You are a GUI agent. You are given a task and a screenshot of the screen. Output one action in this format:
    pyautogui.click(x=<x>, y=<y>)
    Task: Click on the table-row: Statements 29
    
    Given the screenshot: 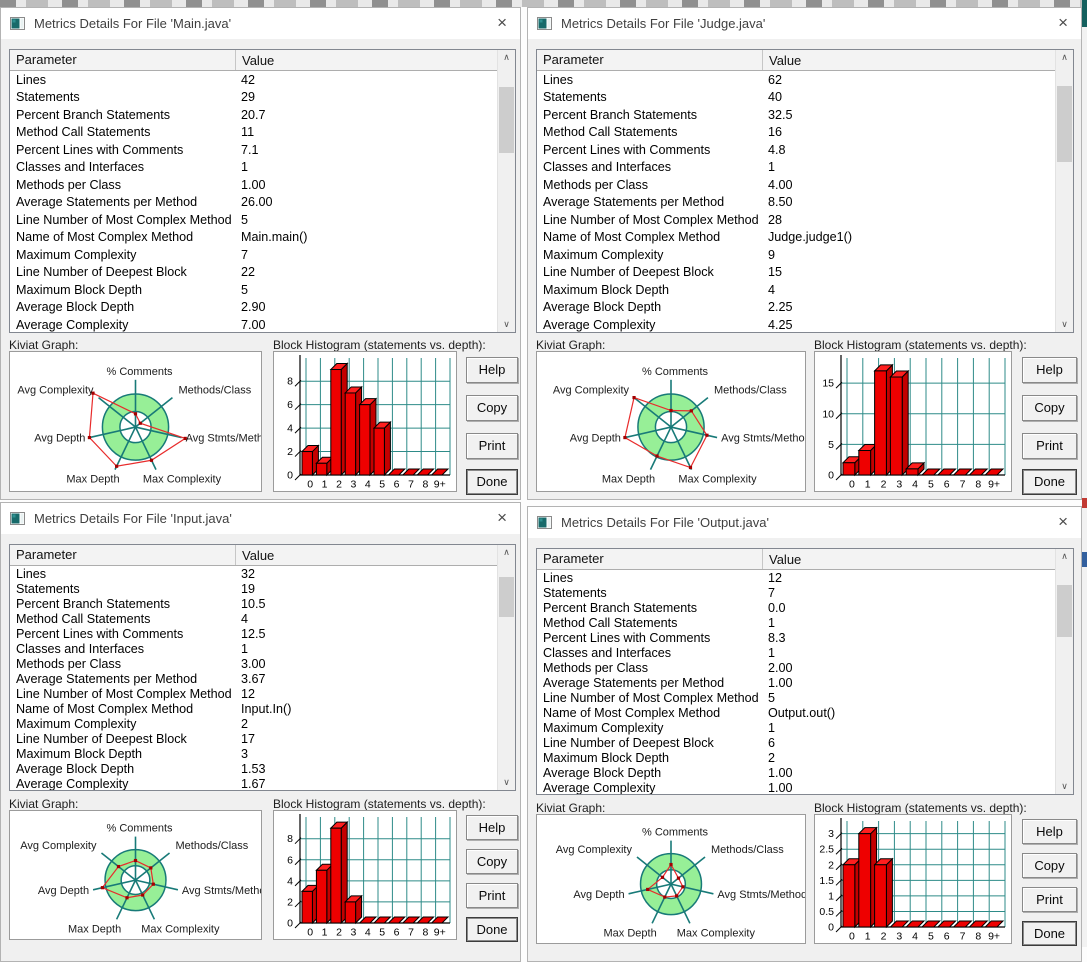 What is the action you would take?
    pyautogui.click(x=253, y=98)
    